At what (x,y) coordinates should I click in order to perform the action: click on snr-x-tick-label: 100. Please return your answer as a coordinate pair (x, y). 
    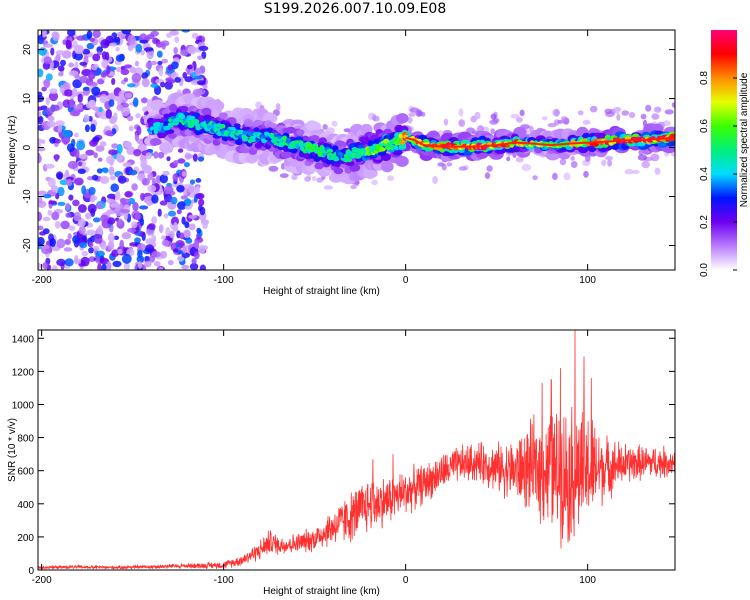
    Looking at the image, I should click on (587, 580).